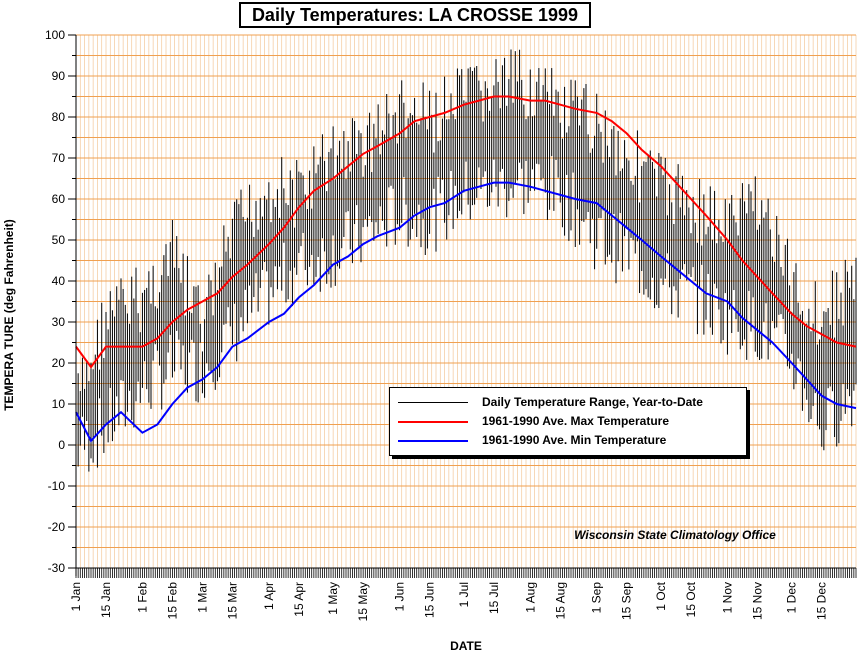 Image resolution: width=862 pixels, height=654 pixels. What do you see at coordinates (172, 601) in the screenshot?
I see `x-tick-label: 15 Feb` at bounding box center [172, 601].